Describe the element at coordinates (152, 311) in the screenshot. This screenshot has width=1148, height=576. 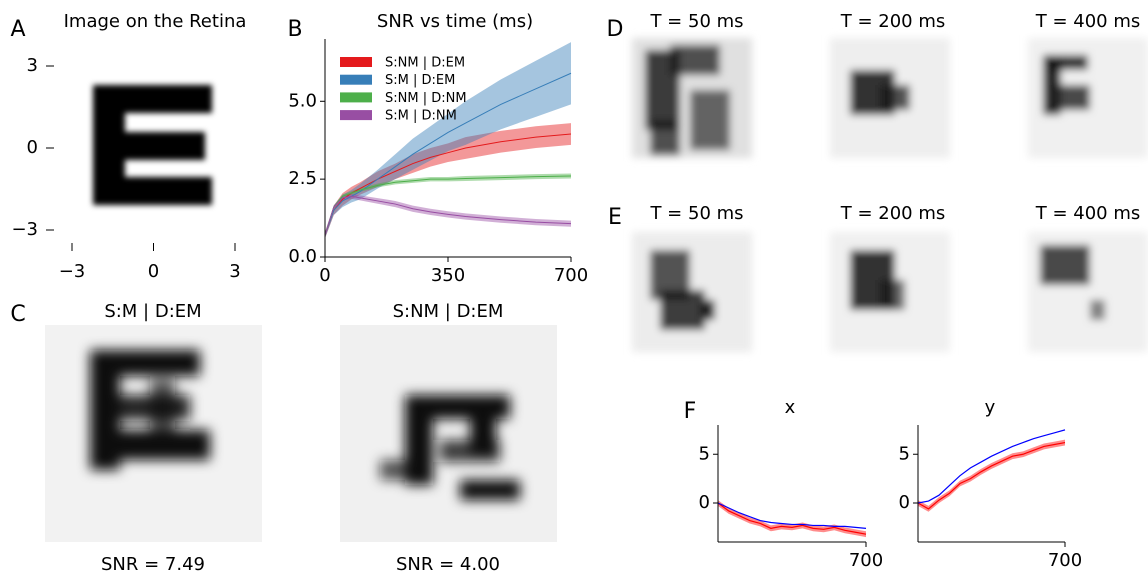
I see `image-title: S:M | D:EM` at that location.